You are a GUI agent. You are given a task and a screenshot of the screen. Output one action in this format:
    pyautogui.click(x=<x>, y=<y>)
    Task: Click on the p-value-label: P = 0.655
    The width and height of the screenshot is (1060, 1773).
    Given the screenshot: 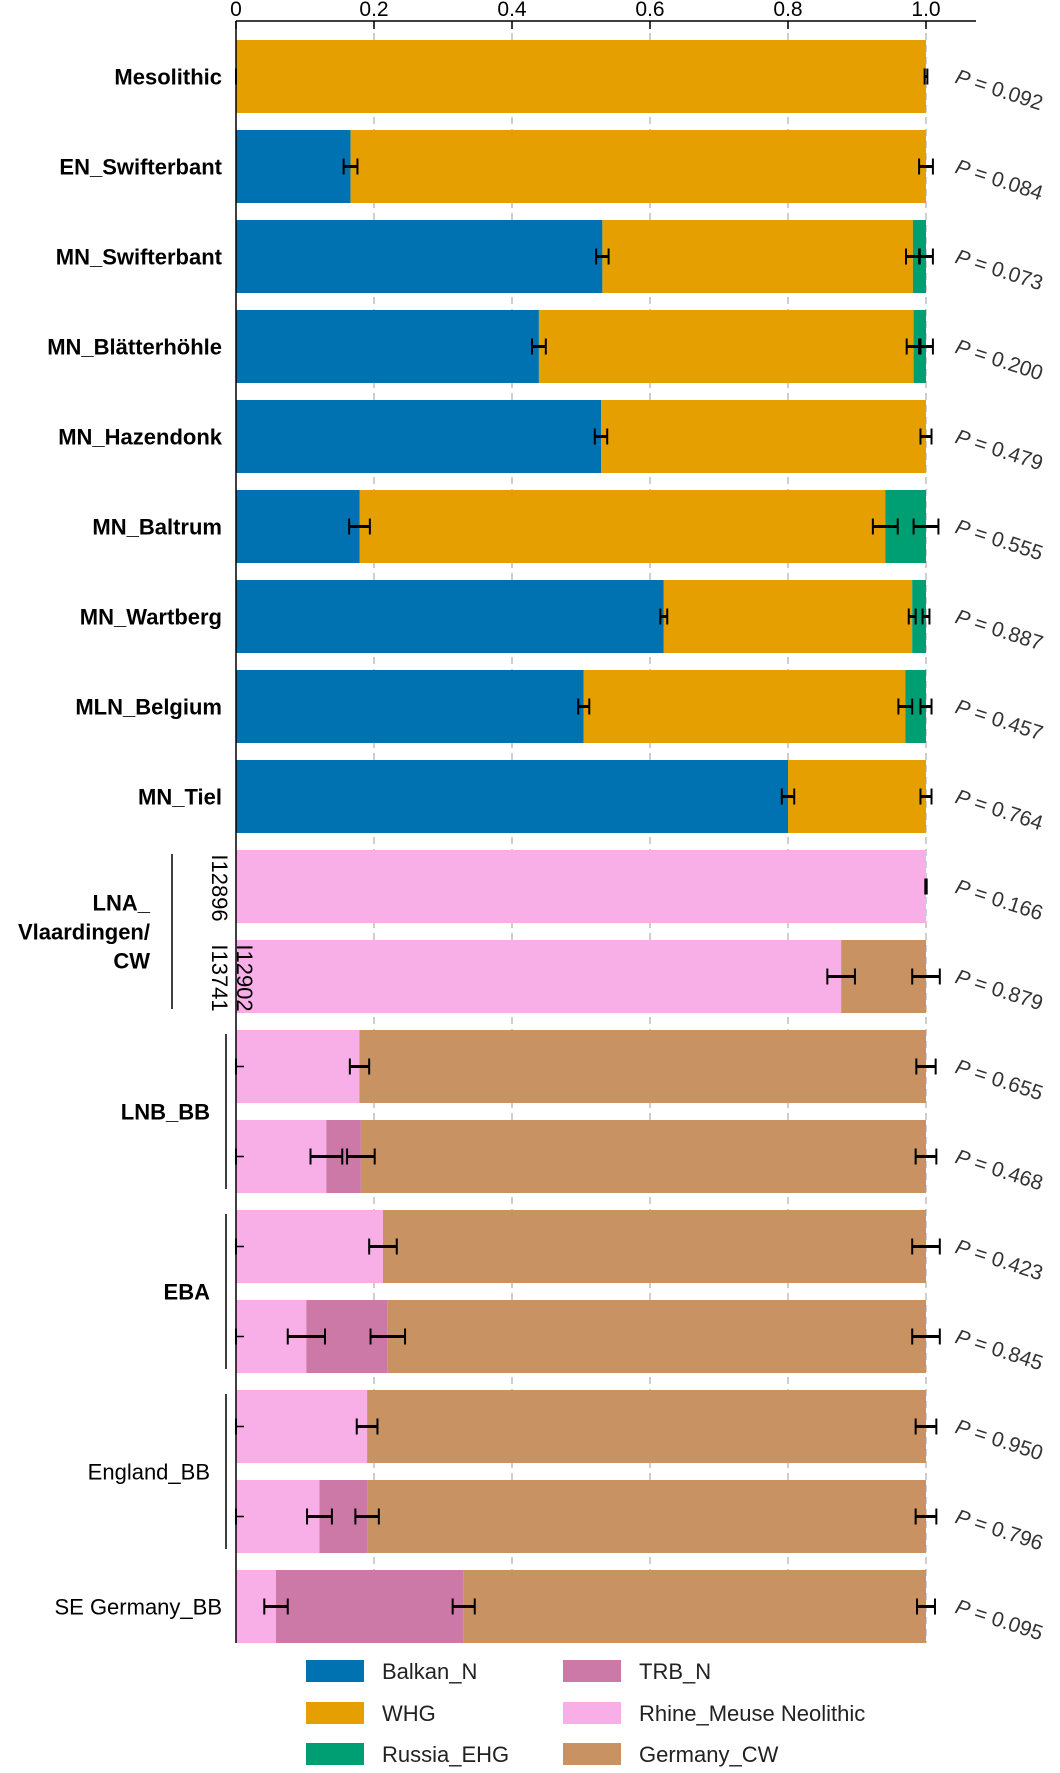 What is the action you would take?
    pyautogui.click(x=998, y=1080)
    